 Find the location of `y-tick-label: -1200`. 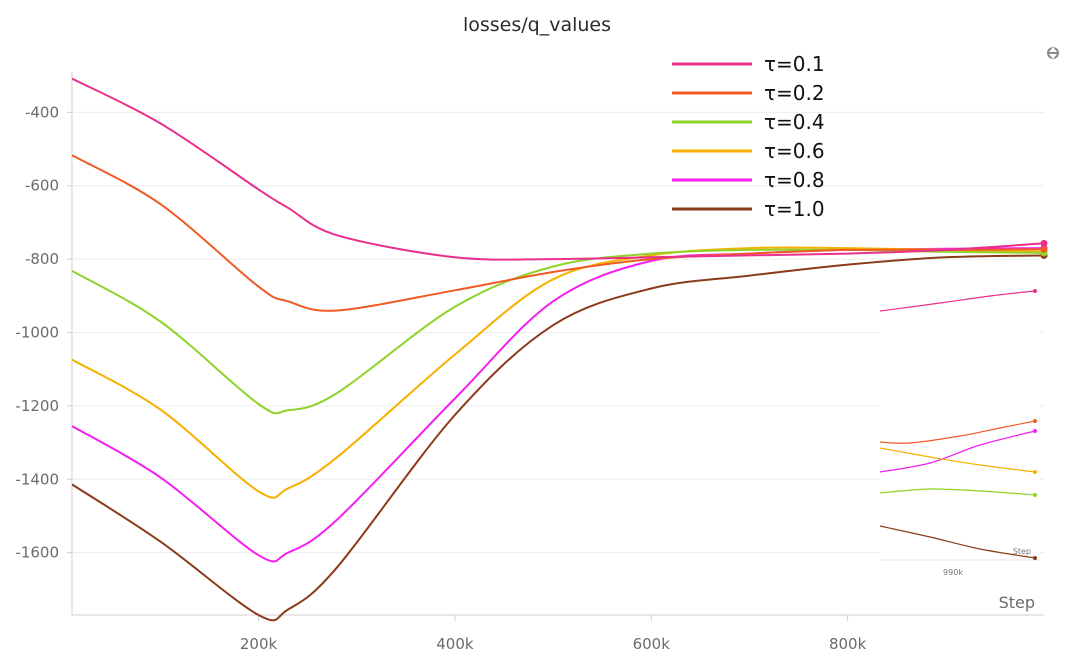

y-tick-label: -1200 is located at coordinates (37, 406).